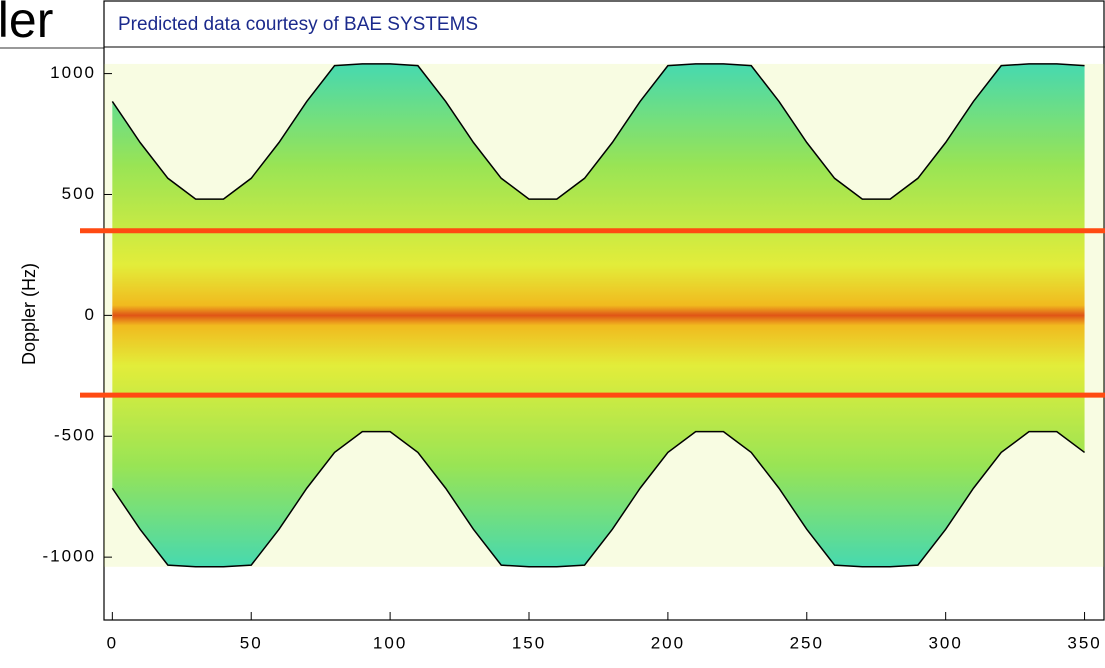 The width and height of the screenshot is (1105, 668). What do you see at coordinates (298, 24) in the screenshot?
I see `annotation: Predicted data courtesy of BAE SYSTEMS` at bounding box center [298, 24].